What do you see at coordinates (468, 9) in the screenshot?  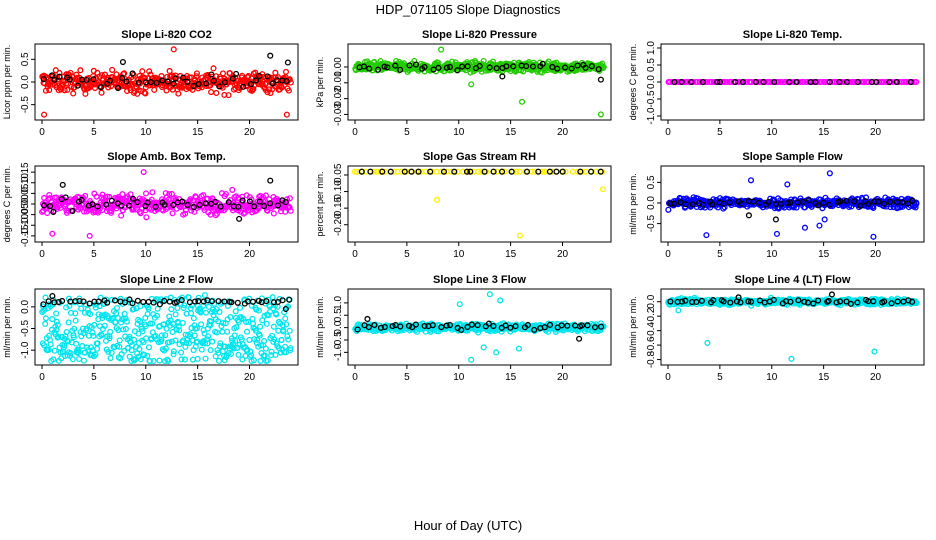 I see `page-title: HDP_071105 Slope Diagnostics` at bounding box center [468, 9].